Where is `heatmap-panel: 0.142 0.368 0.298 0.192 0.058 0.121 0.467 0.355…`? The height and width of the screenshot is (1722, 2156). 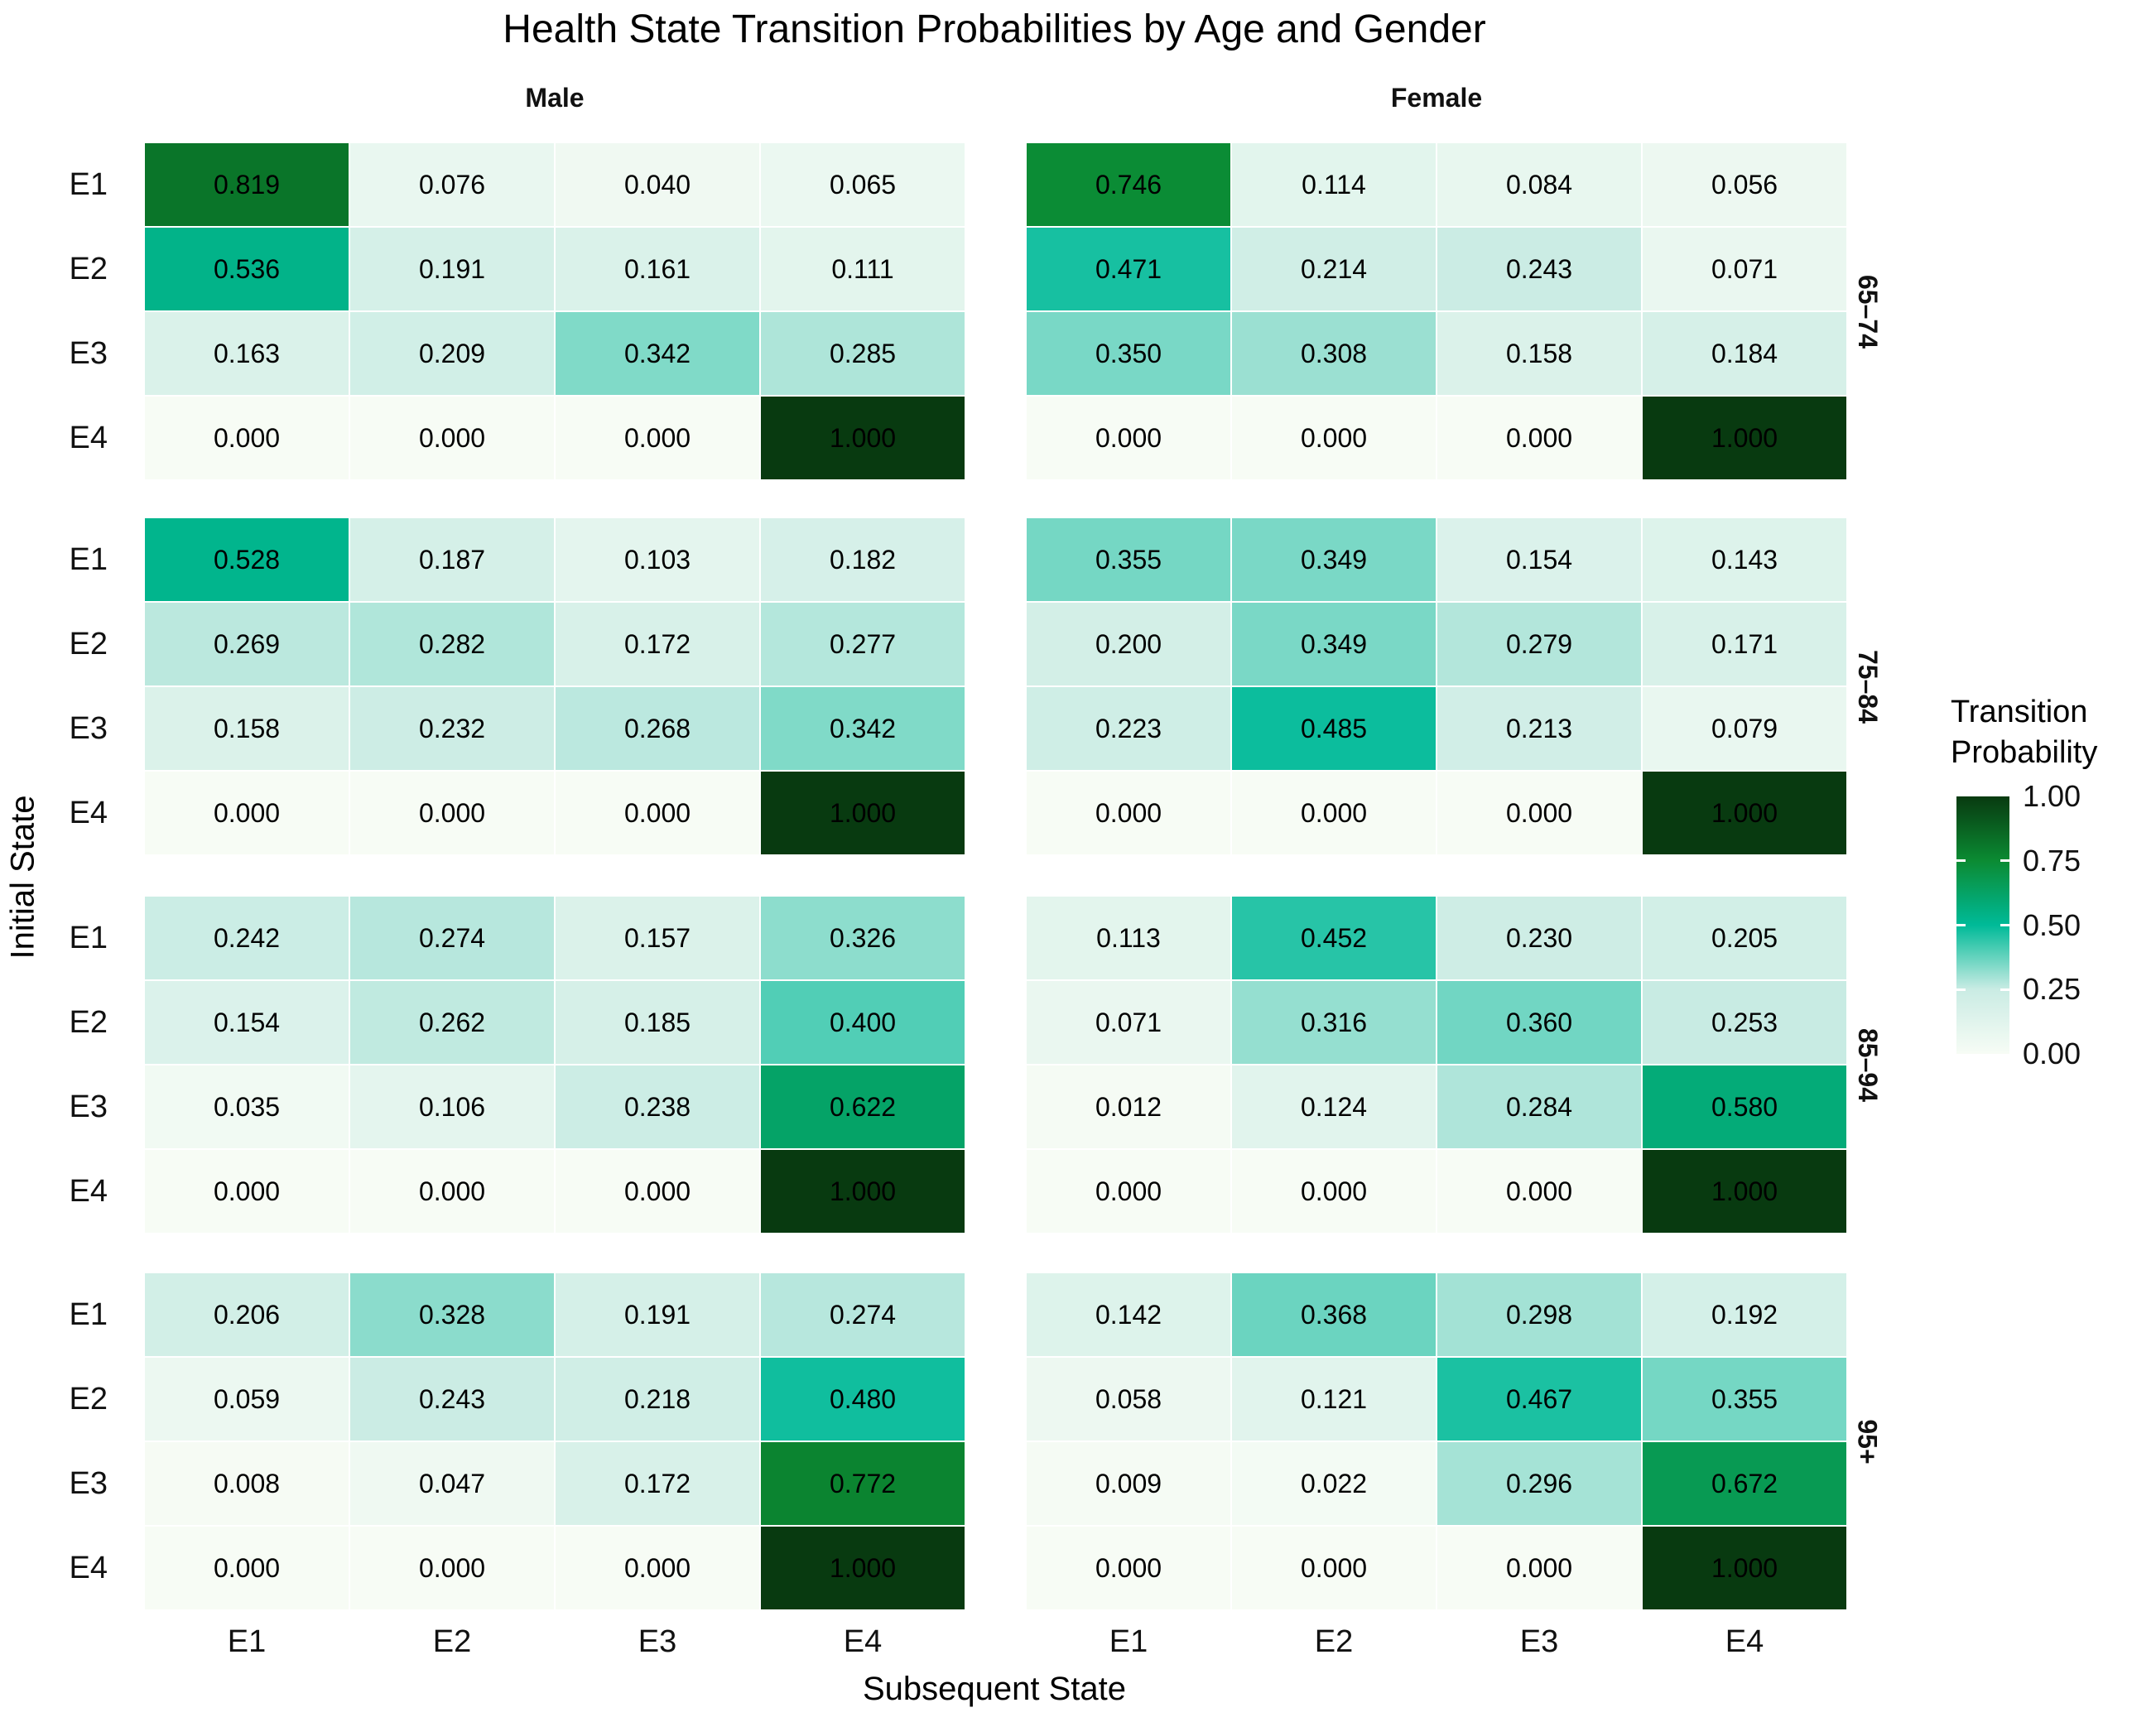
heatmap-panel: 0.142 0.368 0.298 0.192 0.058 0.121 0.467 0.355… is located at coordinates (1437, 1441).